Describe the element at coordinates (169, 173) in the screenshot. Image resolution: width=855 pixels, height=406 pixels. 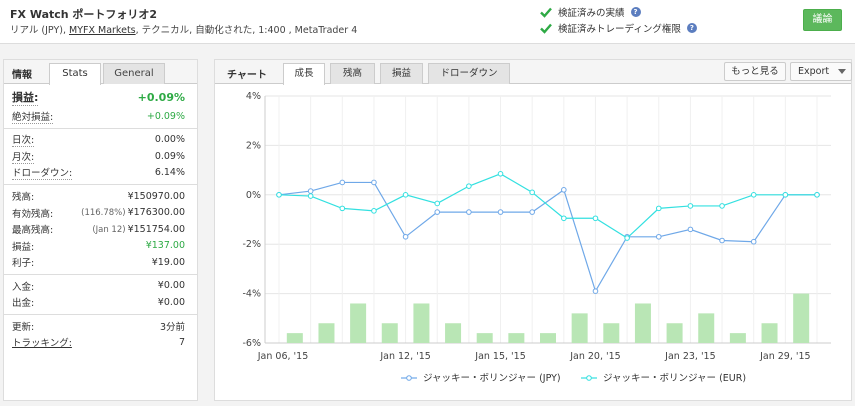
I see `drawdown-value: 6.14%` at that location.